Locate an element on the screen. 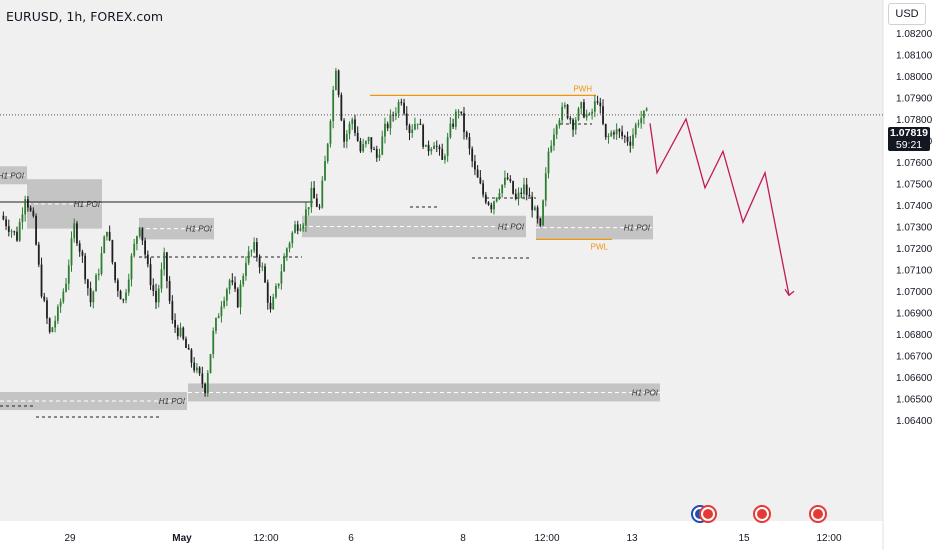 The image size is (932, 550). flag-us-icon-fill is located at coordinates (762, 514).